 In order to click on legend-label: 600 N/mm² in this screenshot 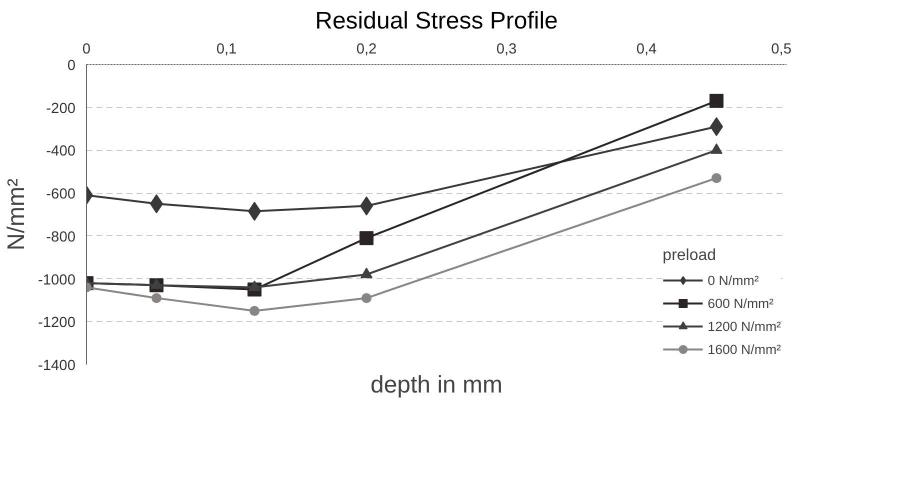, I will do `click(741, 303)`.